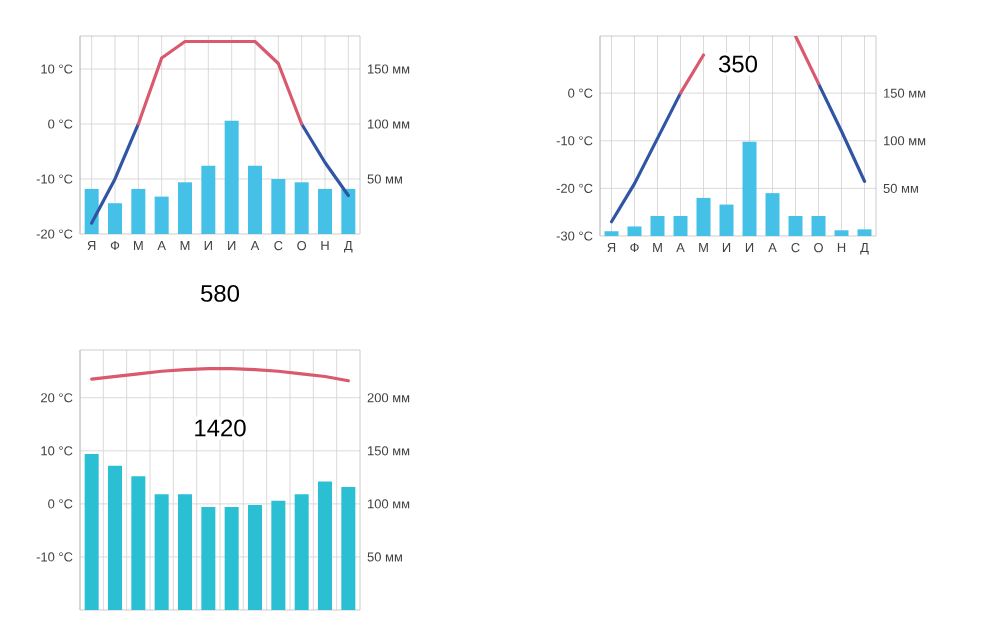 This screenshot has height=640, width=1000. What do you see at coordinates (738, 64) in the screenshot?
I see `annotation: 350` at bounding box center [738, 64].